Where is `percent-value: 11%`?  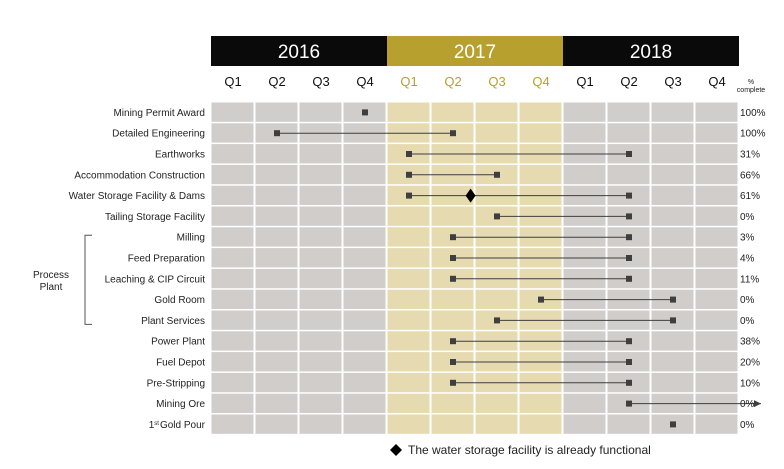
percent-value: 11% is located at coordinates (749, 279).